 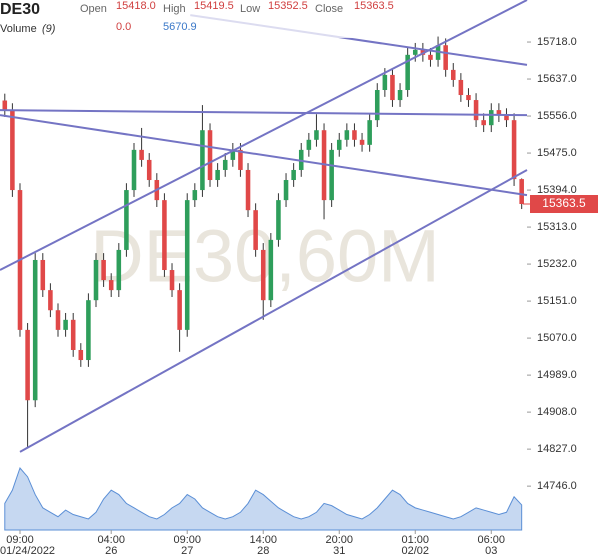 I want to click on ohlc-value: 15419.5, so click(x=214, y=6).